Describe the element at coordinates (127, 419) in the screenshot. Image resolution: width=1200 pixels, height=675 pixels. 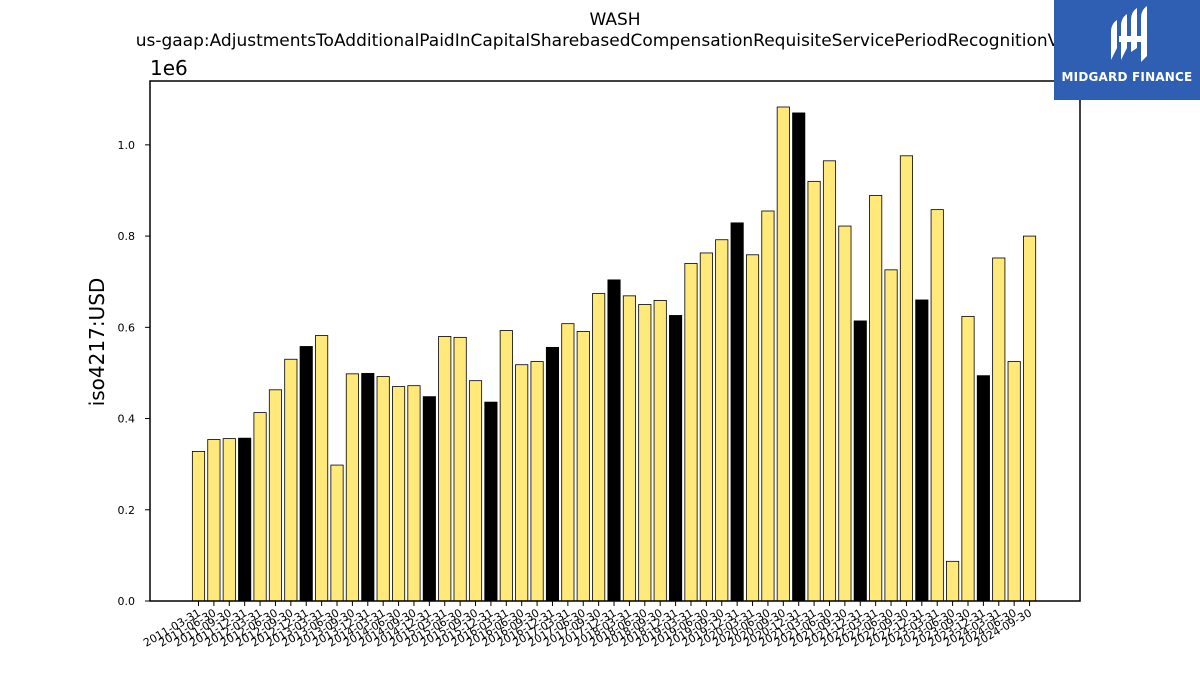
I see `y-tick-label: 0.4` at that location.